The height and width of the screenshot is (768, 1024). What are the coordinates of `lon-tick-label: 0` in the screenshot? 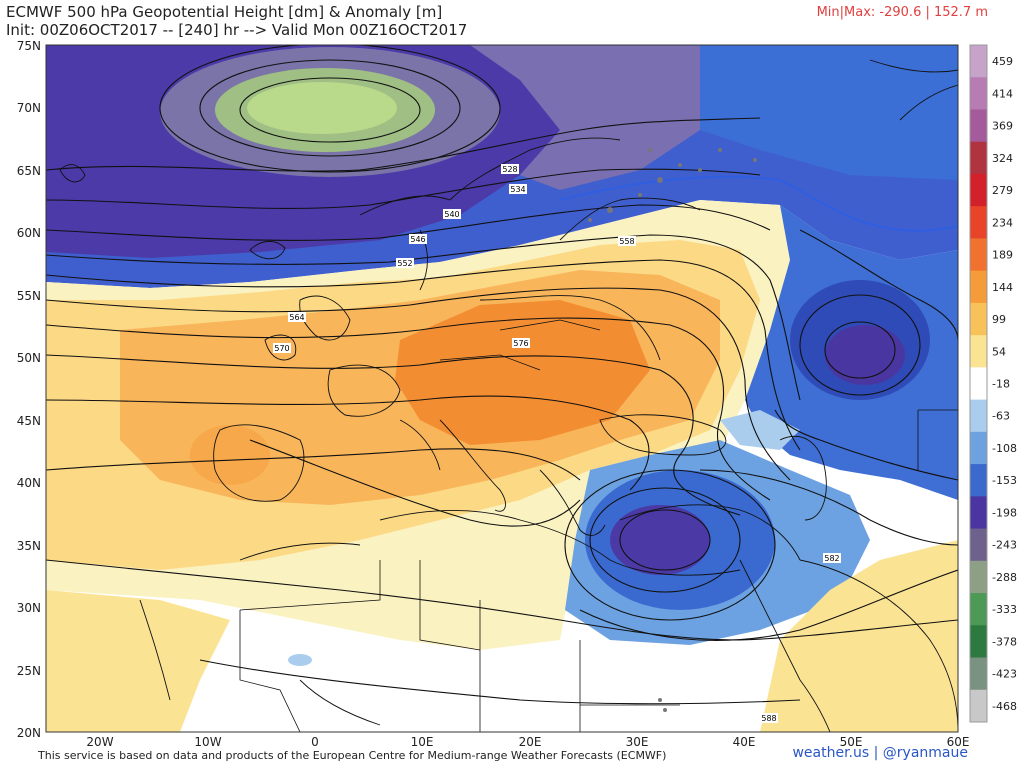 It's located at (315, 742).